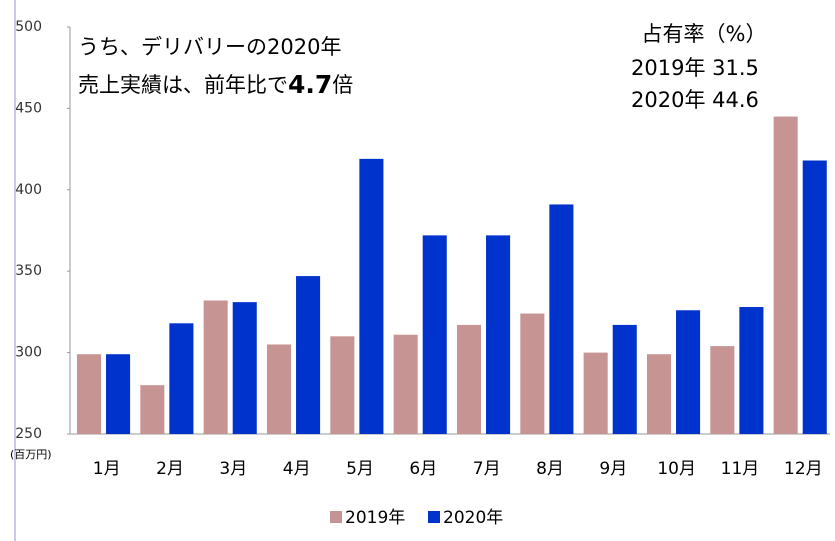 Image resolution: width=835 pixels, height=541 pixels. Describe the element at coordinates (28, 108) in the screenshot. I see `y-tick-label: 450` at that location.